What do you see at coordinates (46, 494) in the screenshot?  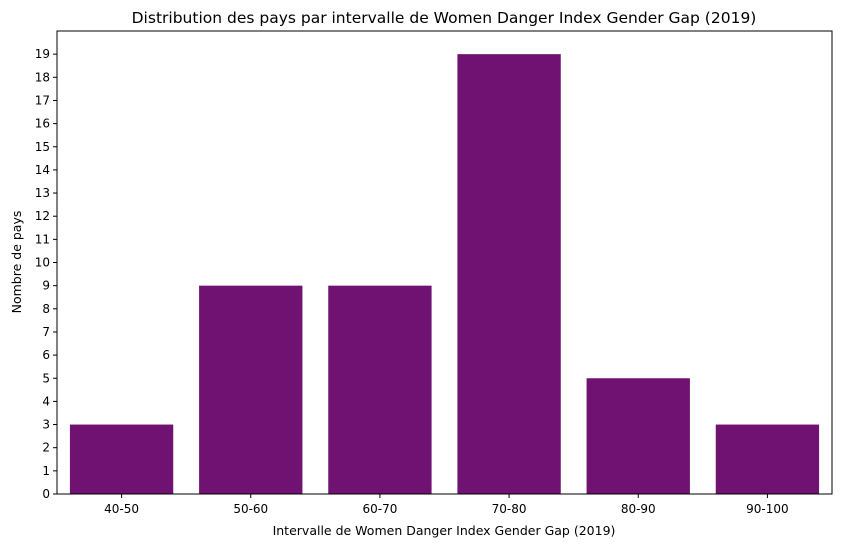 I see `y-tick-label: 0` at bounding box center [46, 494].